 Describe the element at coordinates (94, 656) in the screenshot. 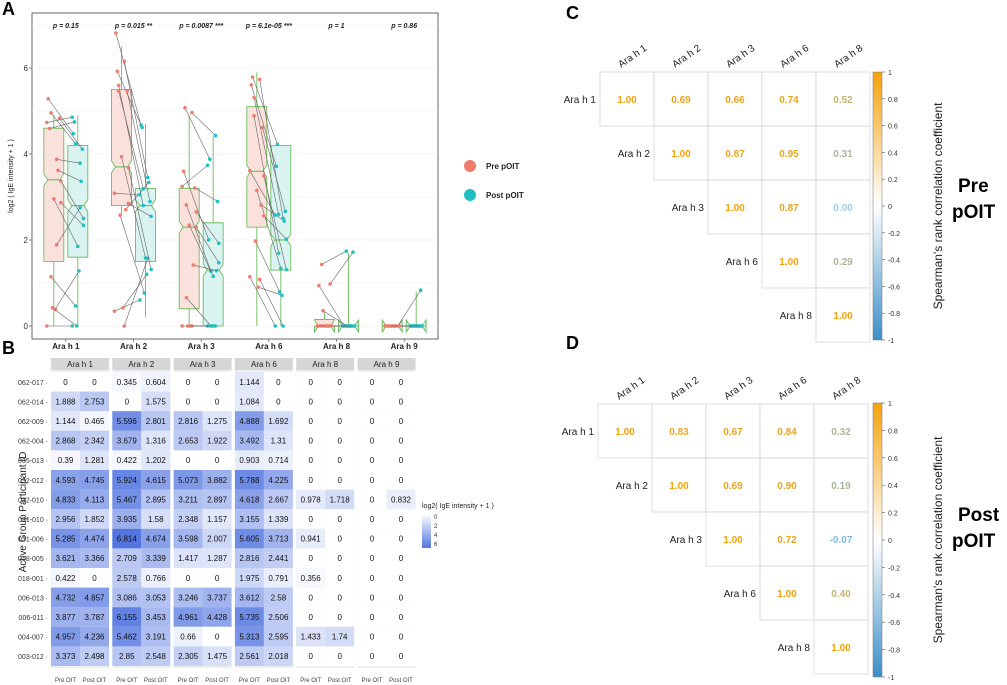

I see `heat-cell-value: 2.498` at that location.